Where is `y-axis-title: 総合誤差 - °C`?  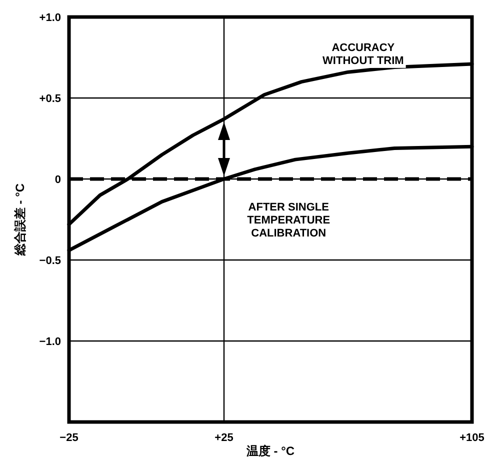
y-axis-title: 総合誤差 - °C is located at coordinates (20, 220).